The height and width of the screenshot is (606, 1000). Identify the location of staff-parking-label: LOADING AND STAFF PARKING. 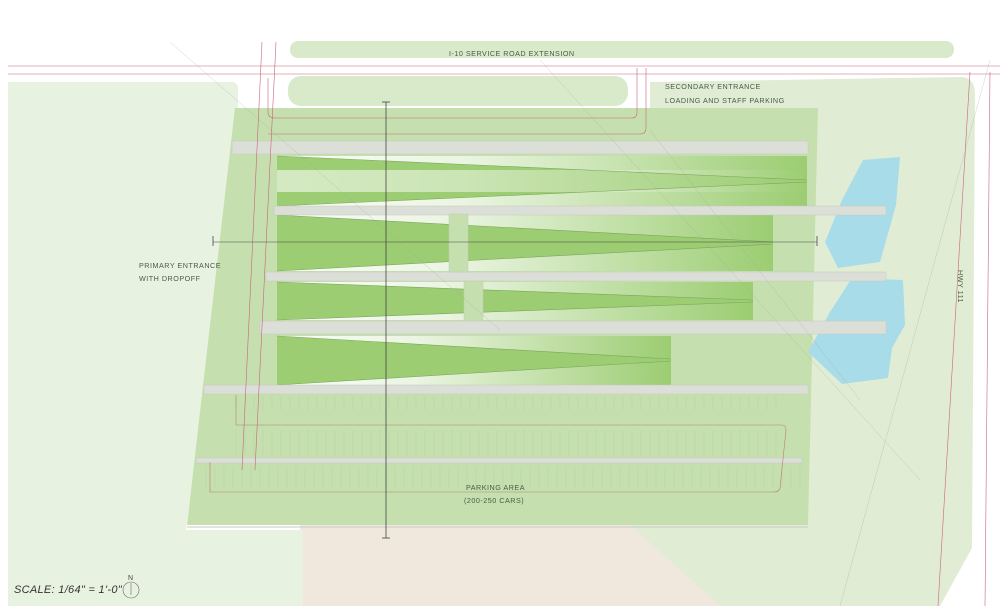
(725, 100).